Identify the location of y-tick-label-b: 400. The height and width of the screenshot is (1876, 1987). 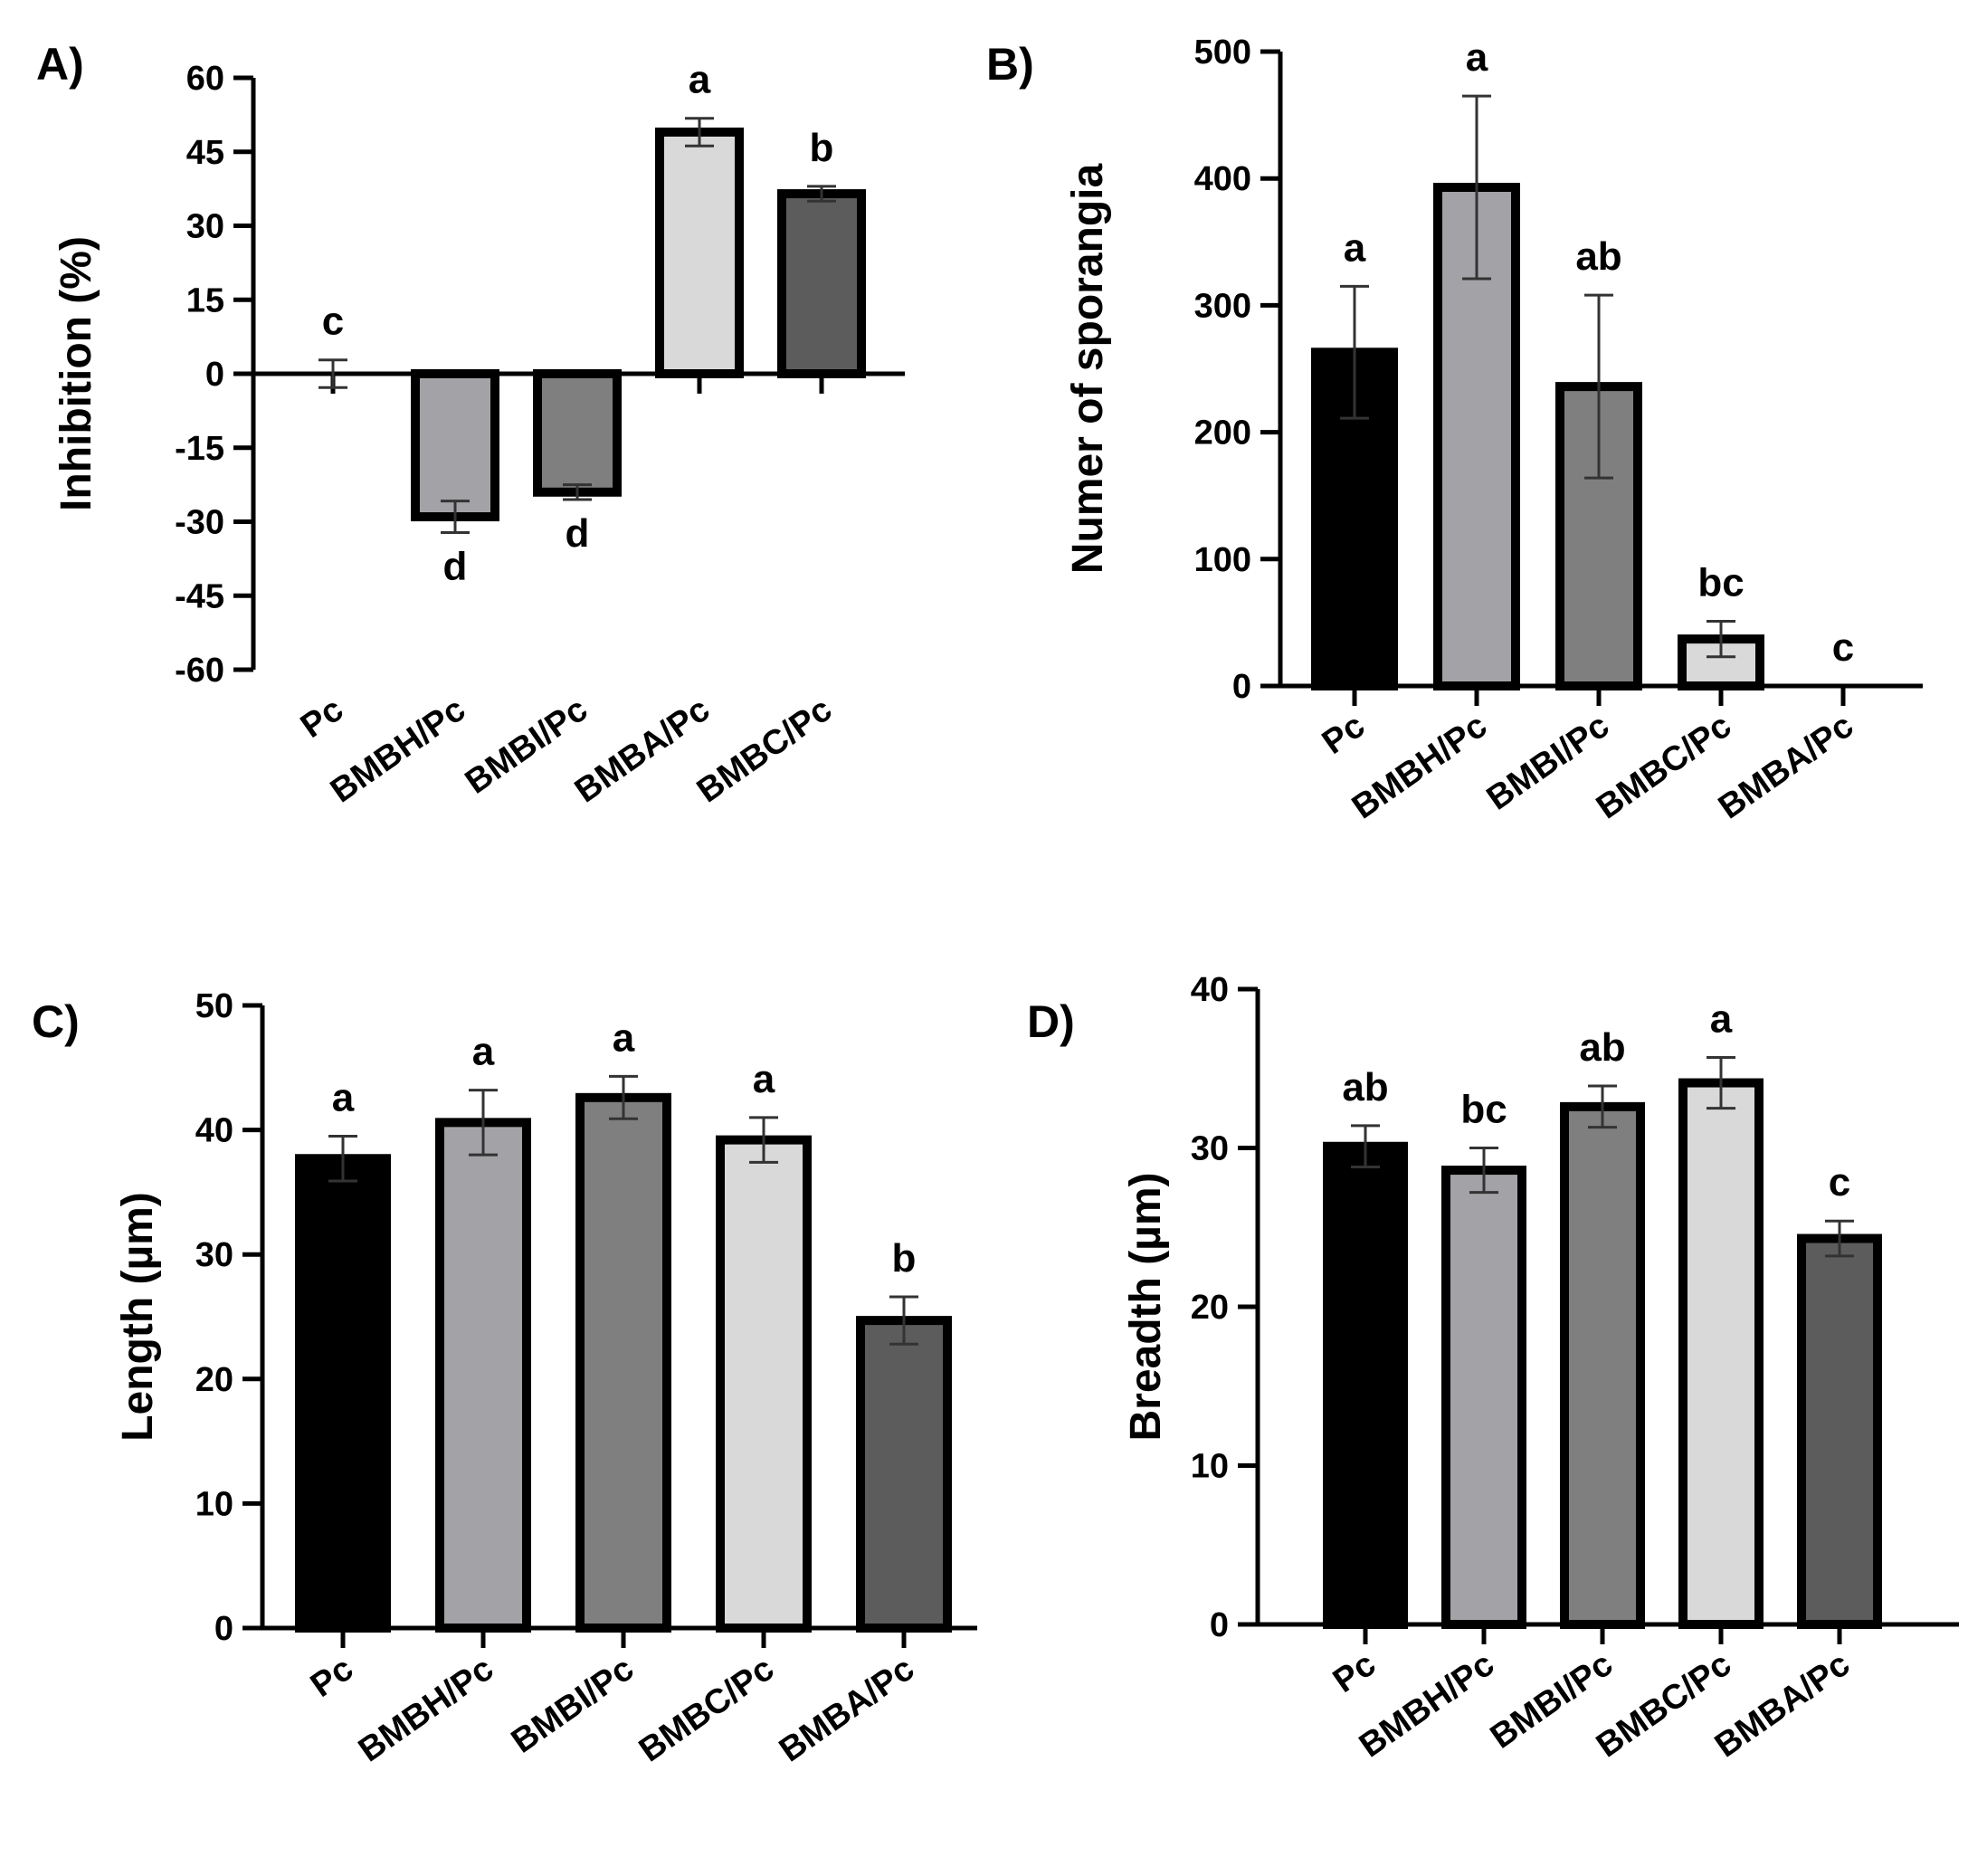
(1222, 179).